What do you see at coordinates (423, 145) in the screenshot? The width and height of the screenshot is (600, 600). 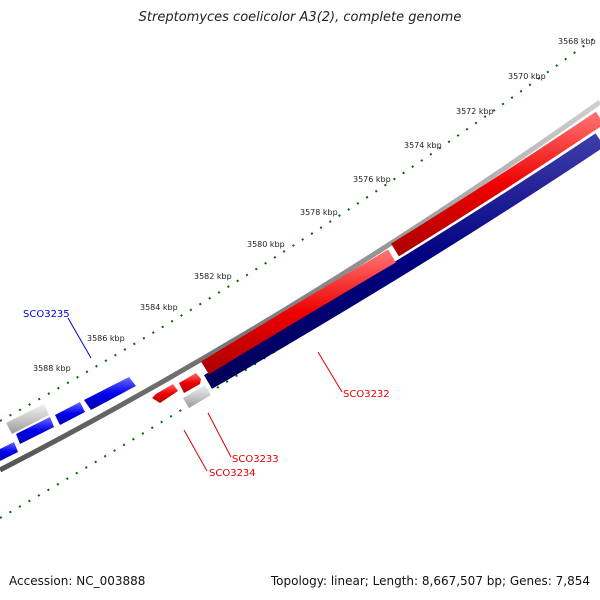 I see `tick-label: 3574 kbp` at bounding box center [423, 145].